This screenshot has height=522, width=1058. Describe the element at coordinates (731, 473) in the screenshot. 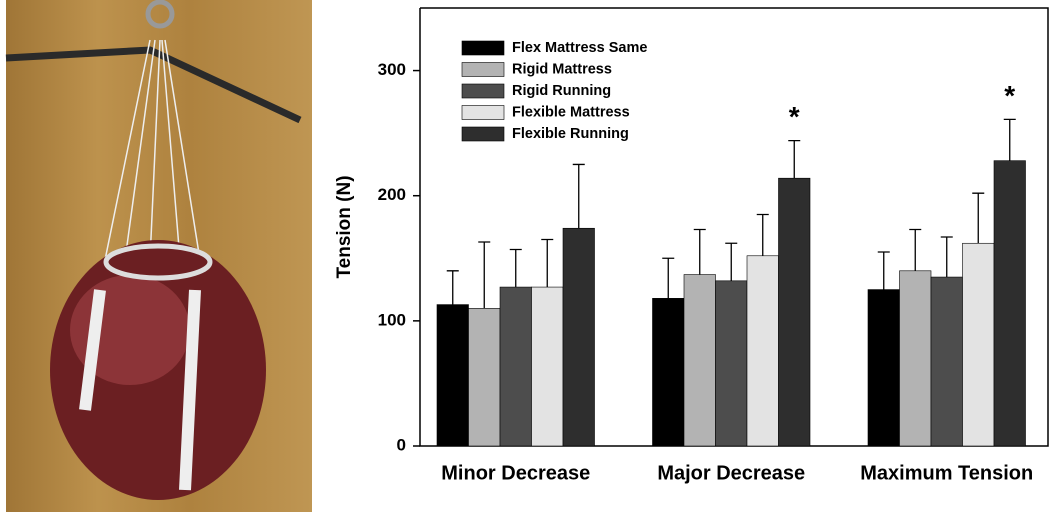

I see `x-tick-label: Major Decrease` at that location.